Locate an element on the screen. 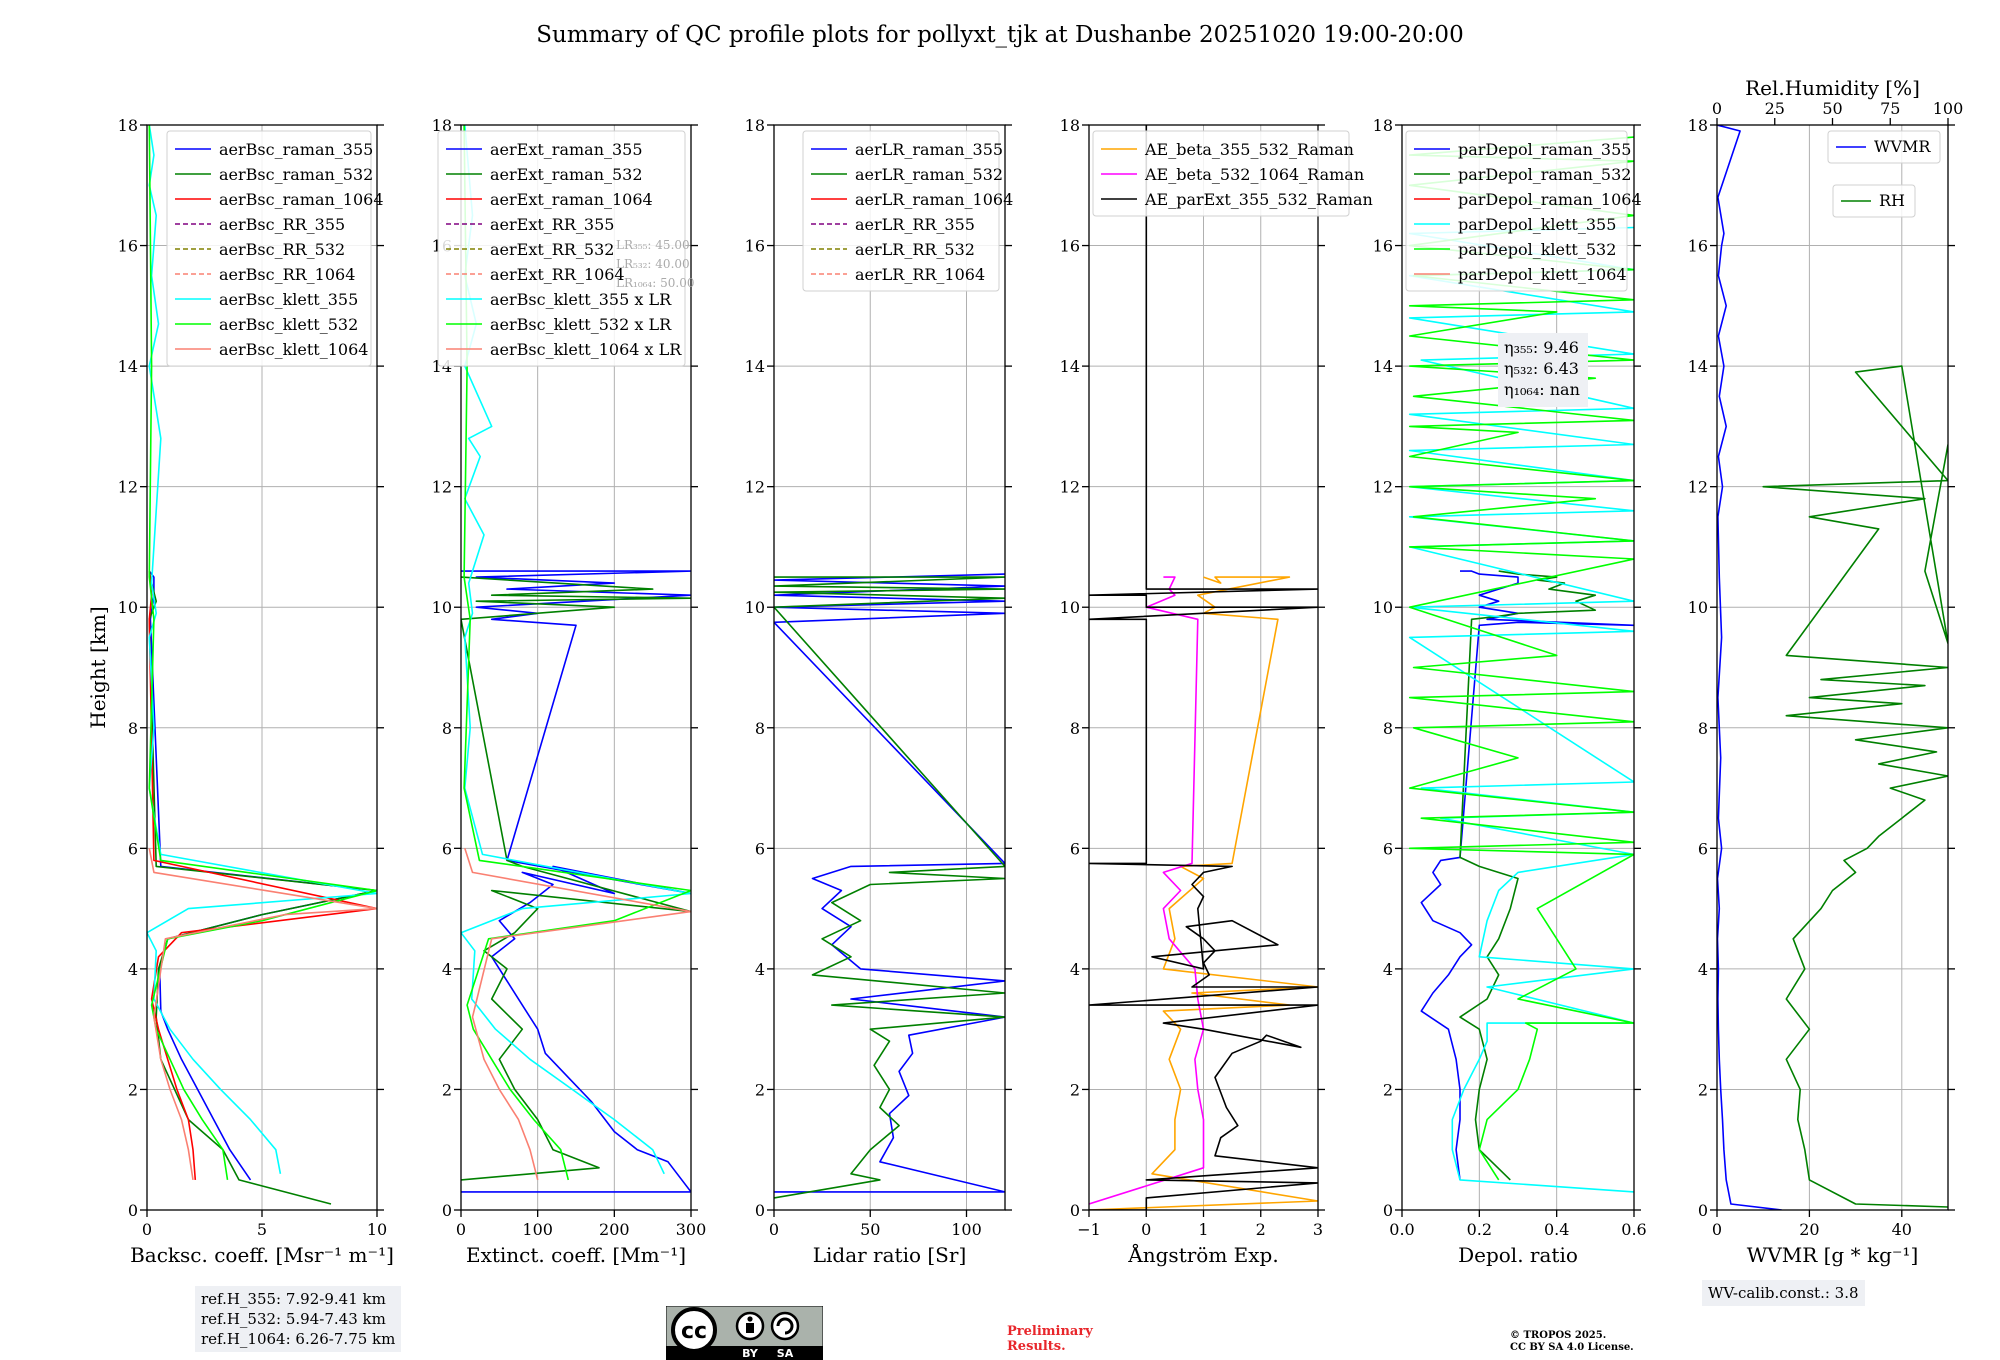 This screenshot has height=1360, width=2000. annotation-box: η₃₅₅: 9.46 η₅₃₂: 6.43 η₁₀₆₄: nan is located at coordinates (1543, 370).